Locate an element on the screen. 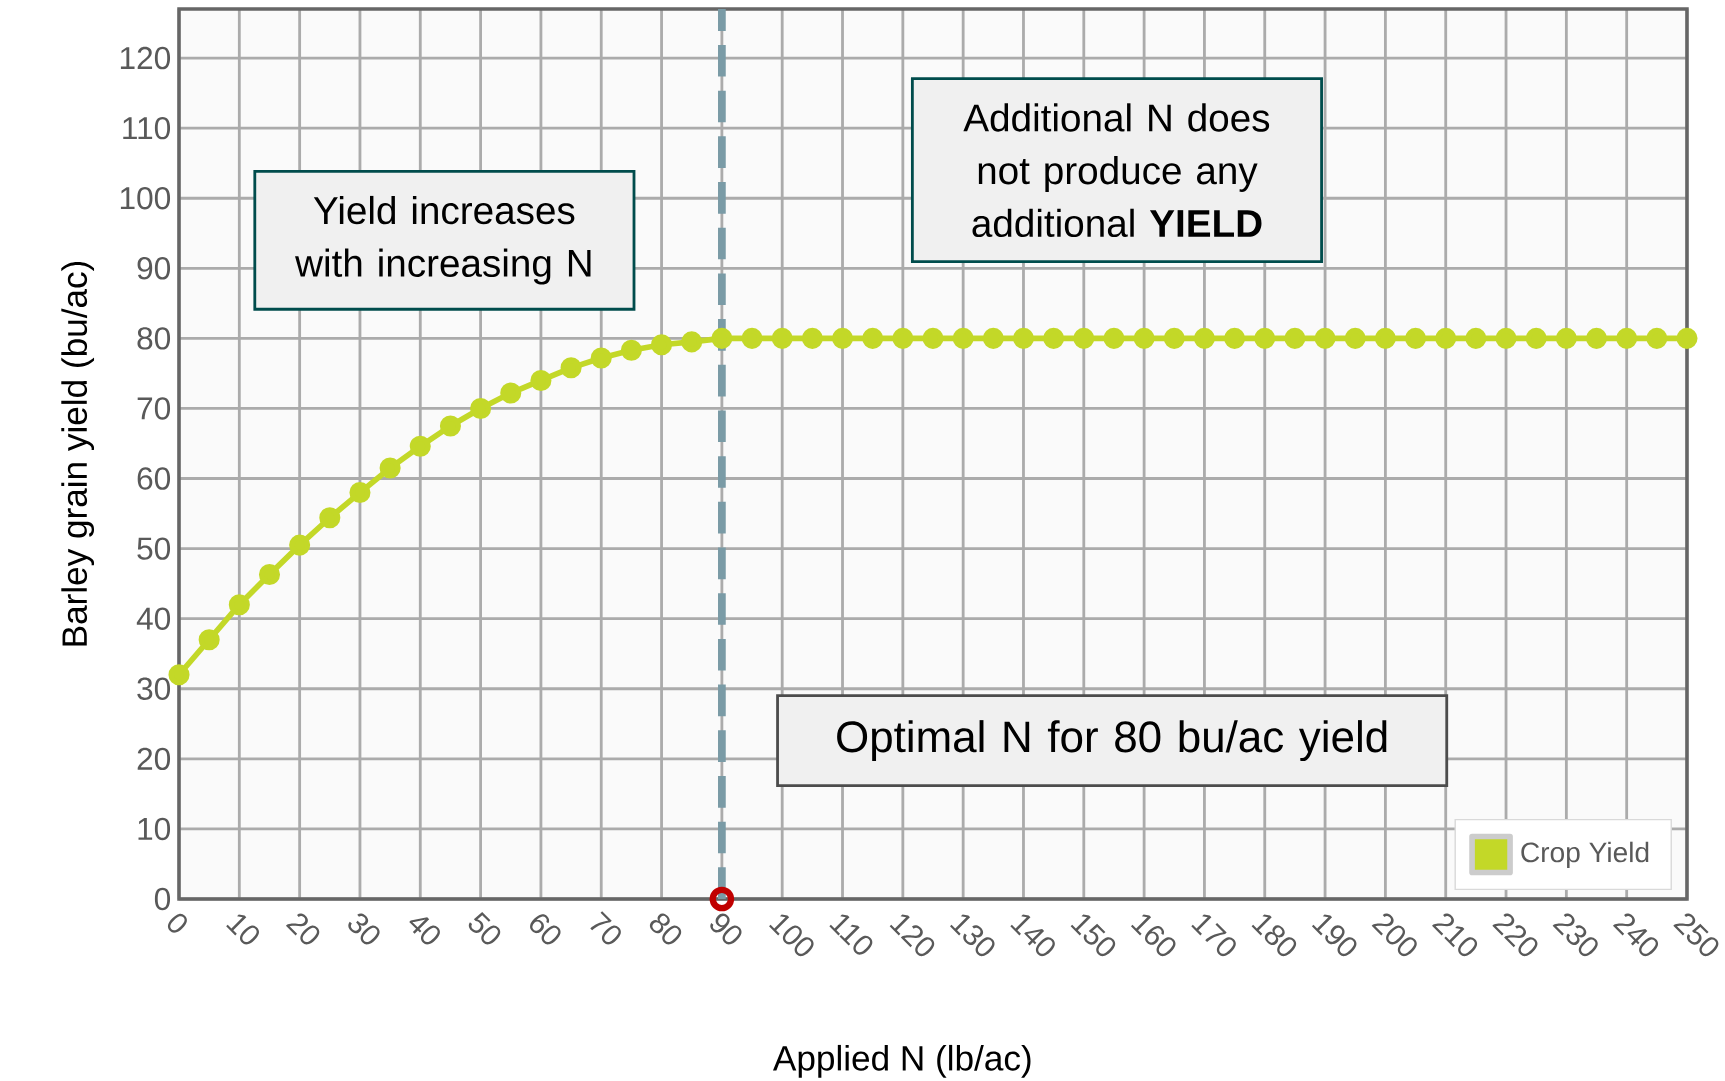  x-tick-label: 130 is located at coordinates (972, 935).